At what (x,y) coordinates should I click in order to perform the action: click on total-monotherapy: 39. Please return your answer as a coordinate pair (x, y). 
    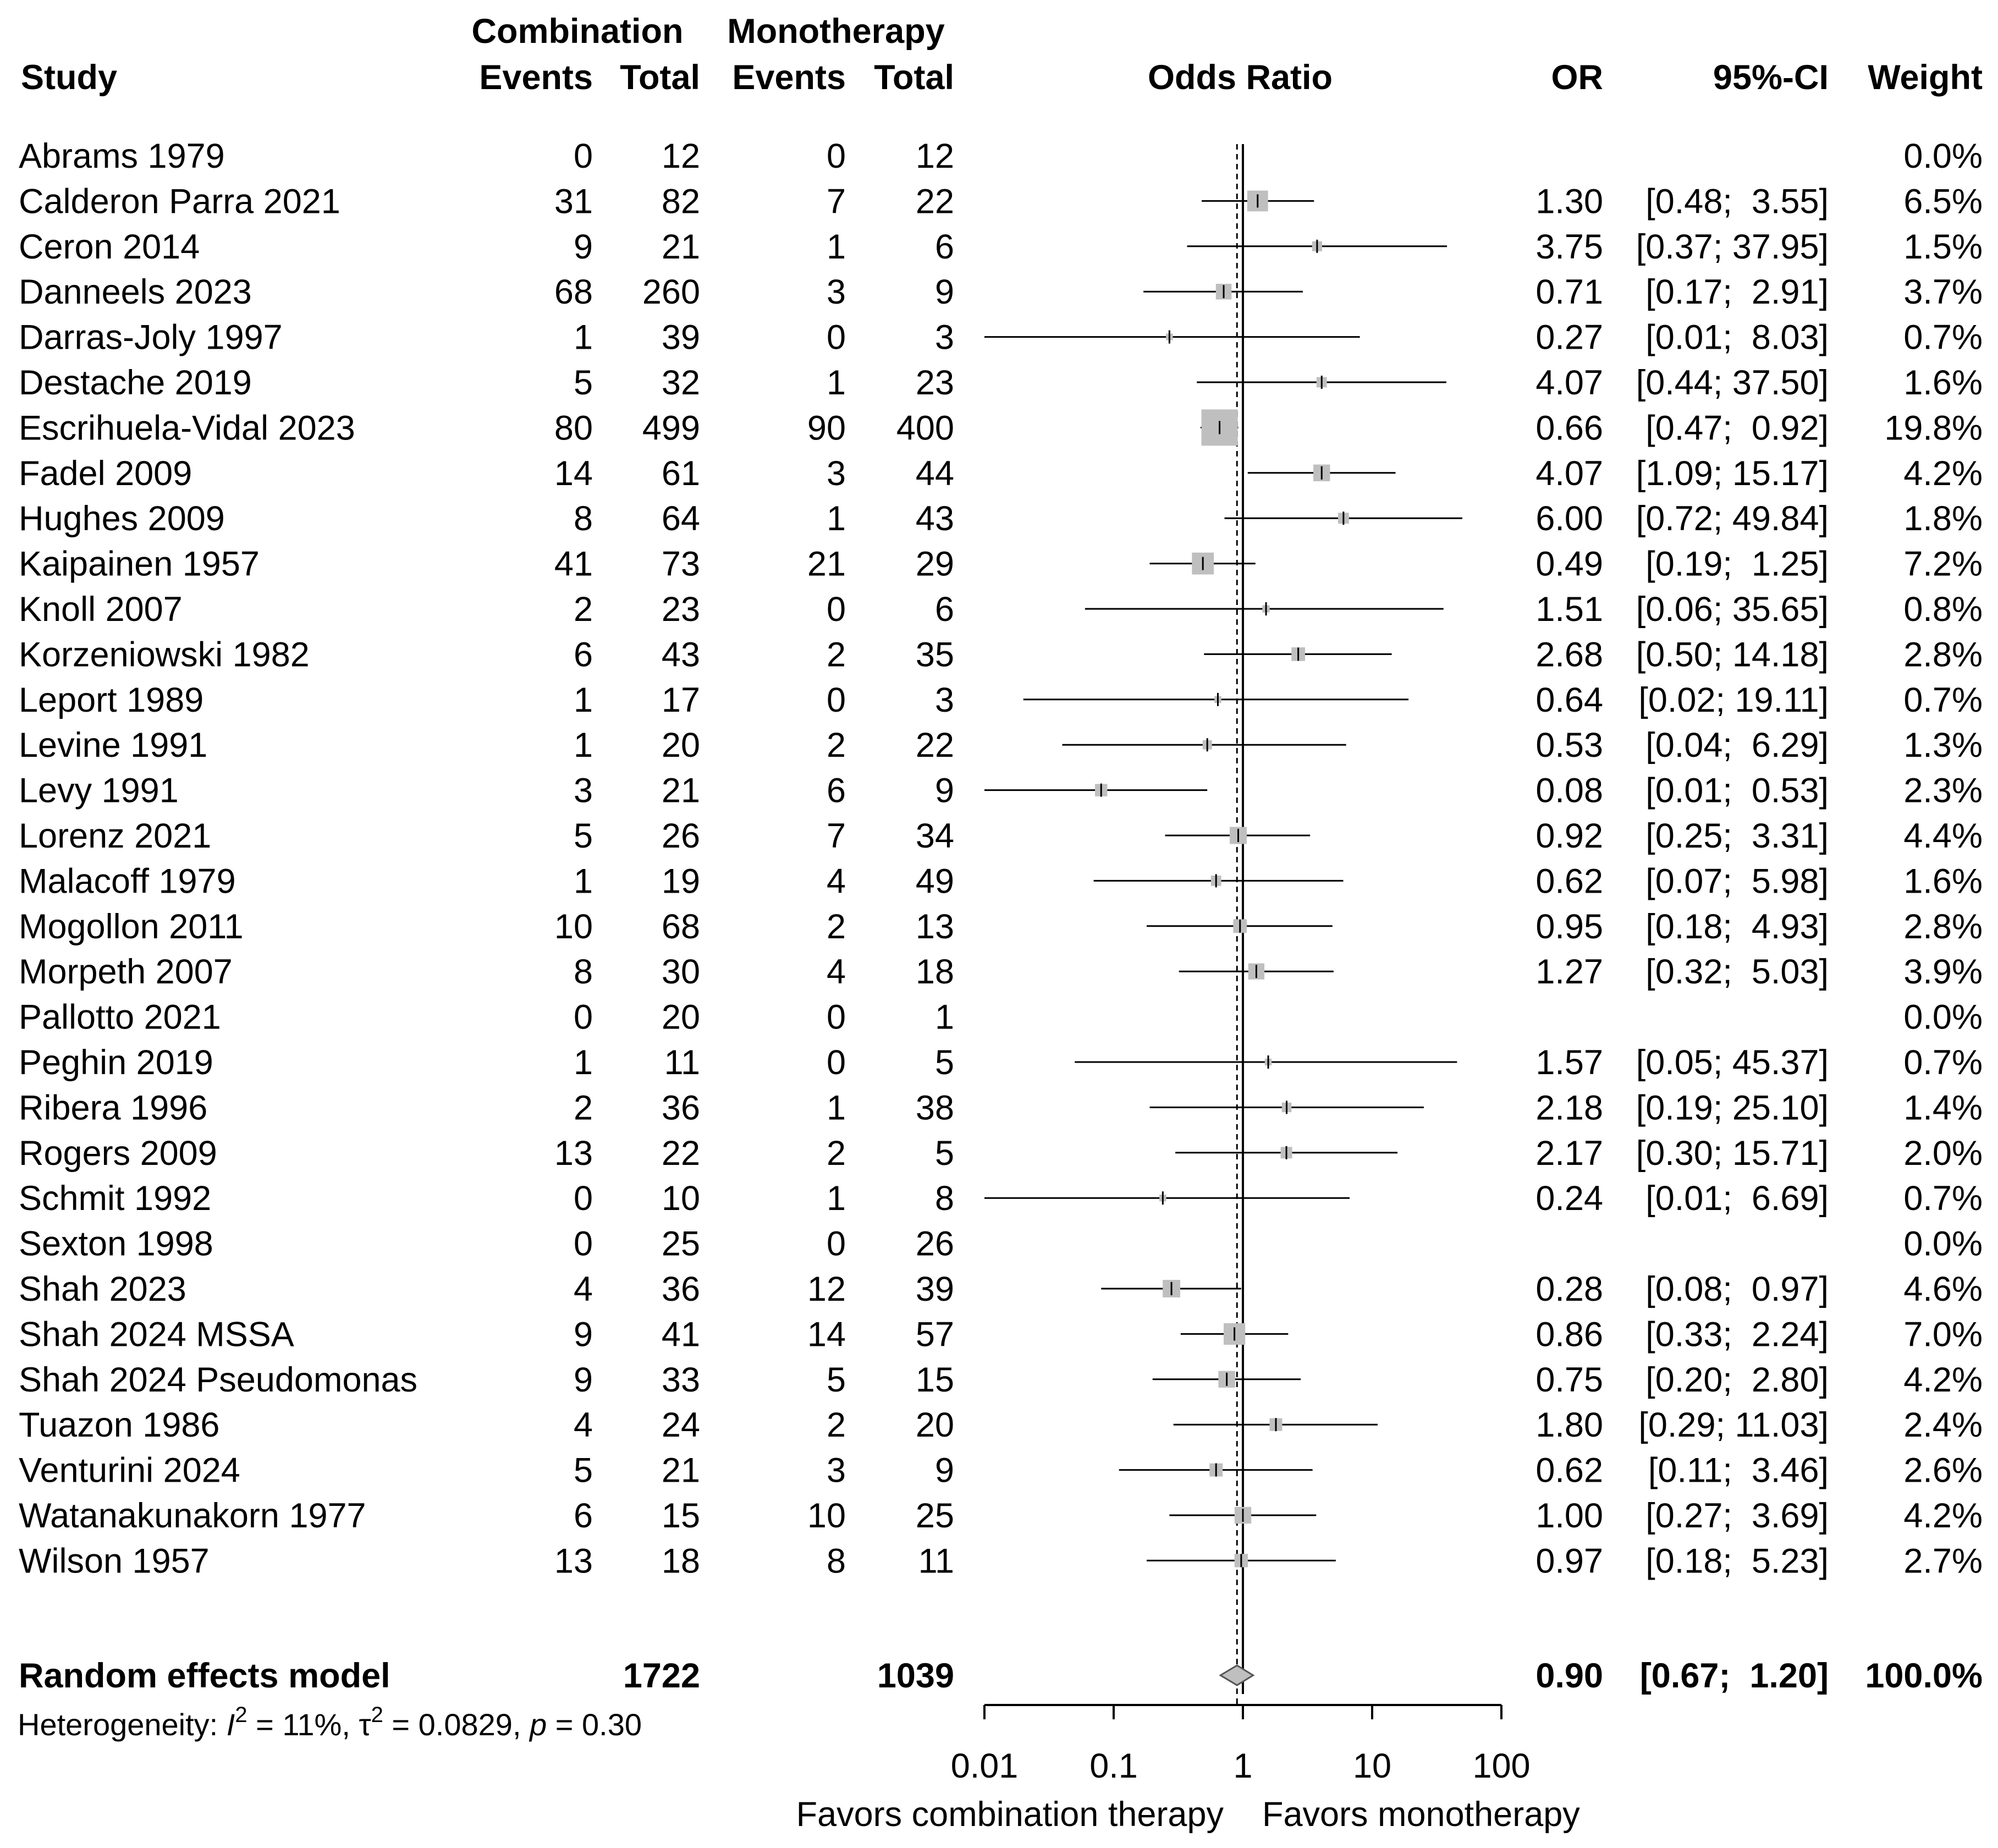
    Looking at the image, I should click on (935, 1289).